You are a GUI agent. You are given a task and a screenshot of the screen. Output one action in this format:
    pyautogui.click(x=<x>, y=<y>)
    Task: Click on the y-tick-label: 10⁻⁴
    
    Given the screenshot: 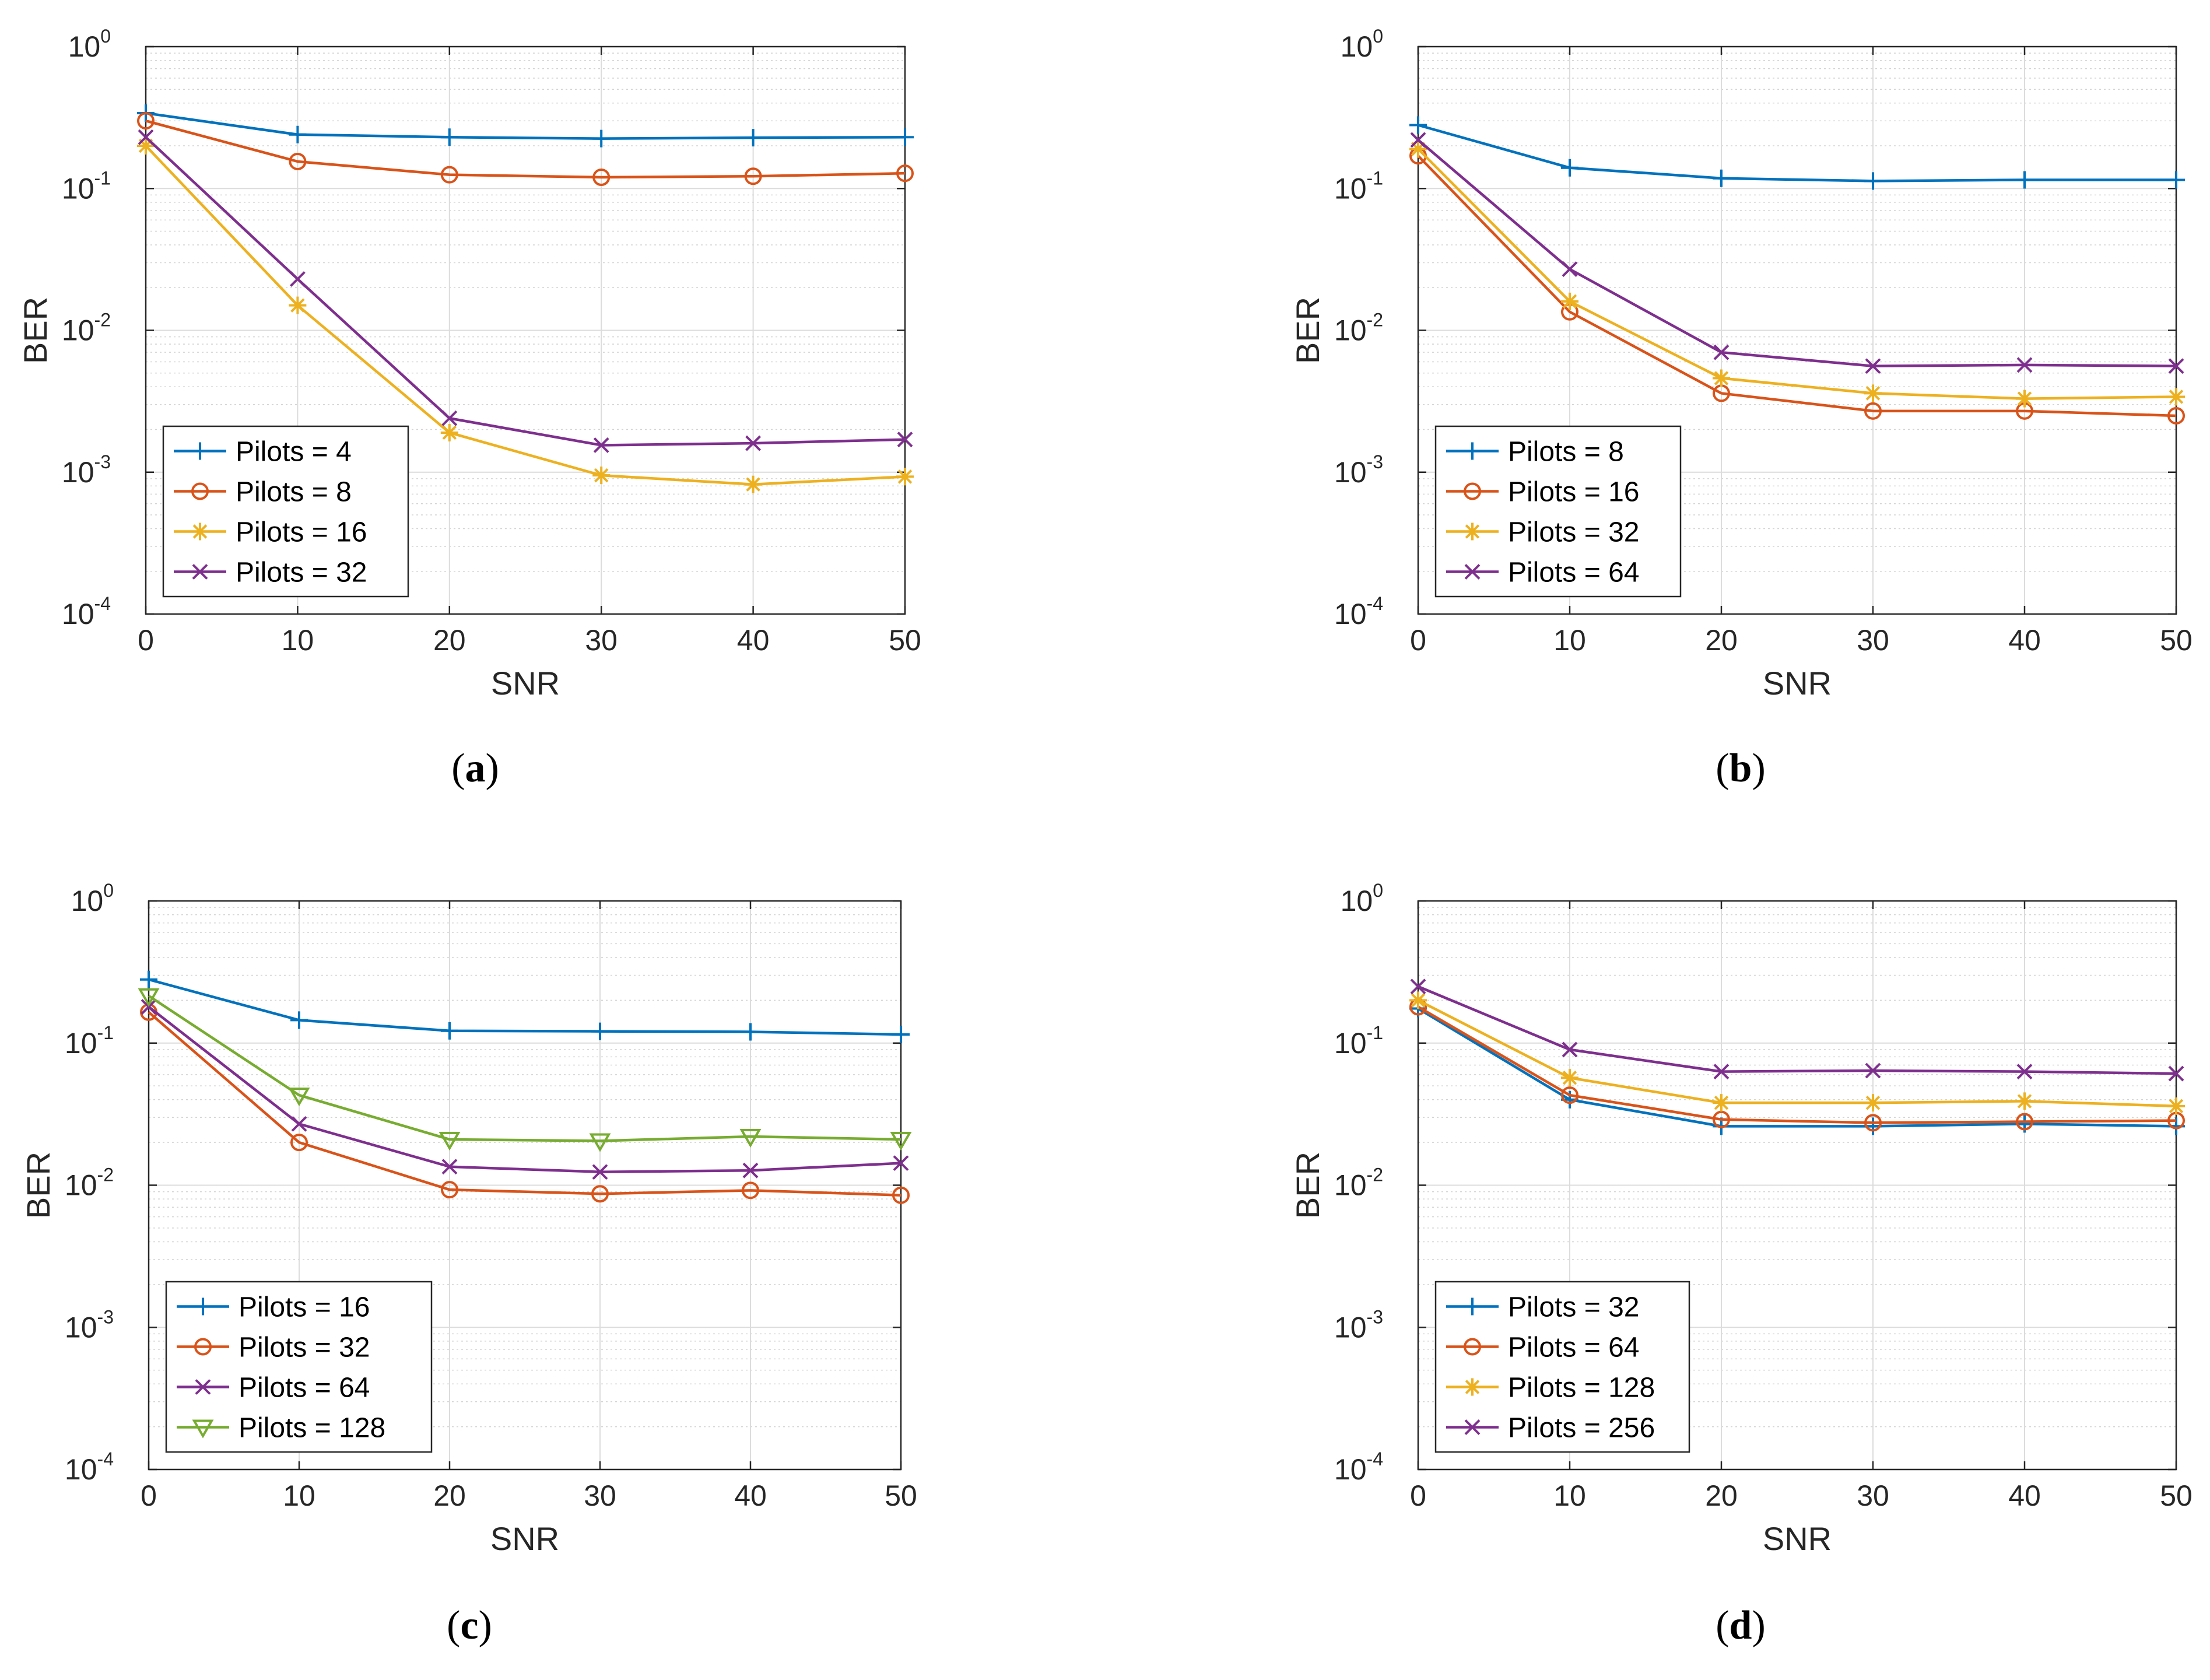 What is the action you would take?
    pyautogui.click(x=1358, y=1467)
    